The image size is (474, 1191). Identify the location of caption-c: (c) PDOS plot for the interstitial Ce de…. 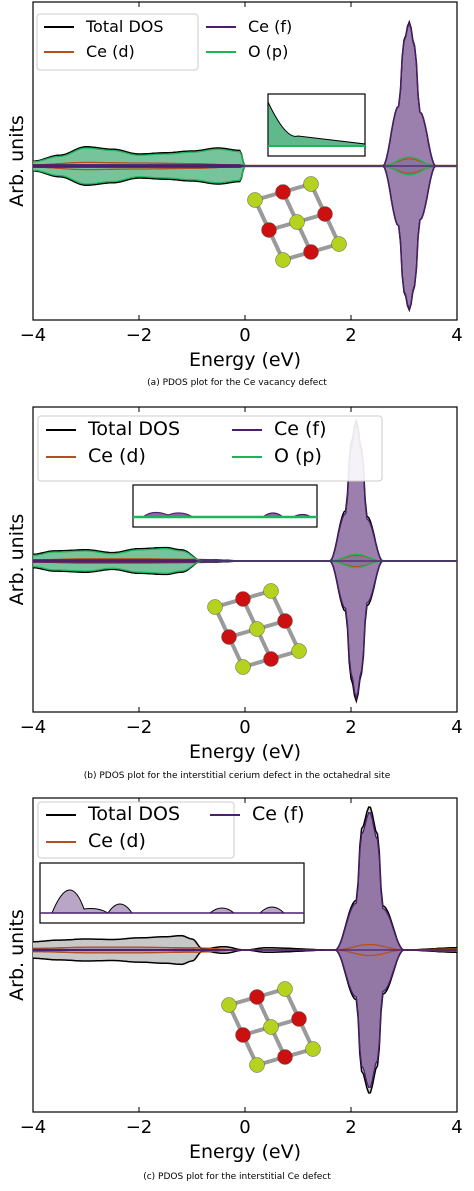
(237, 1177).